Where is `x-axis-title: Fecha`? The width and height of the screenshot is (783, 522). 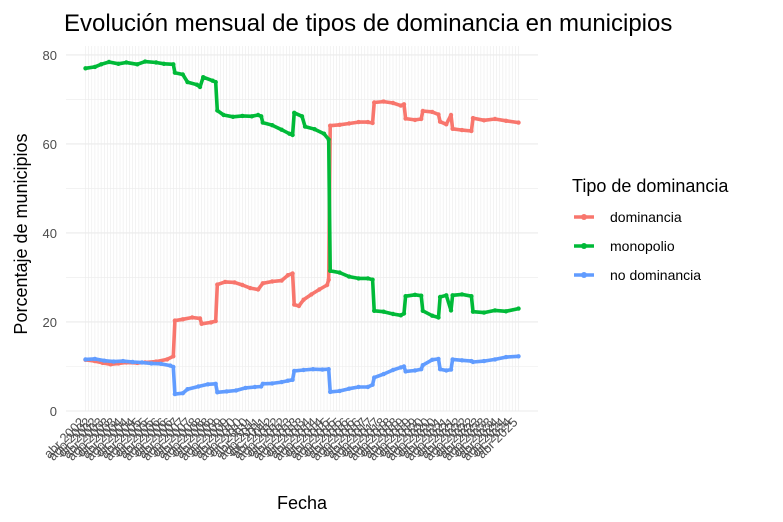 x-axis-title: Fecha is located at coordinates (302, 503).